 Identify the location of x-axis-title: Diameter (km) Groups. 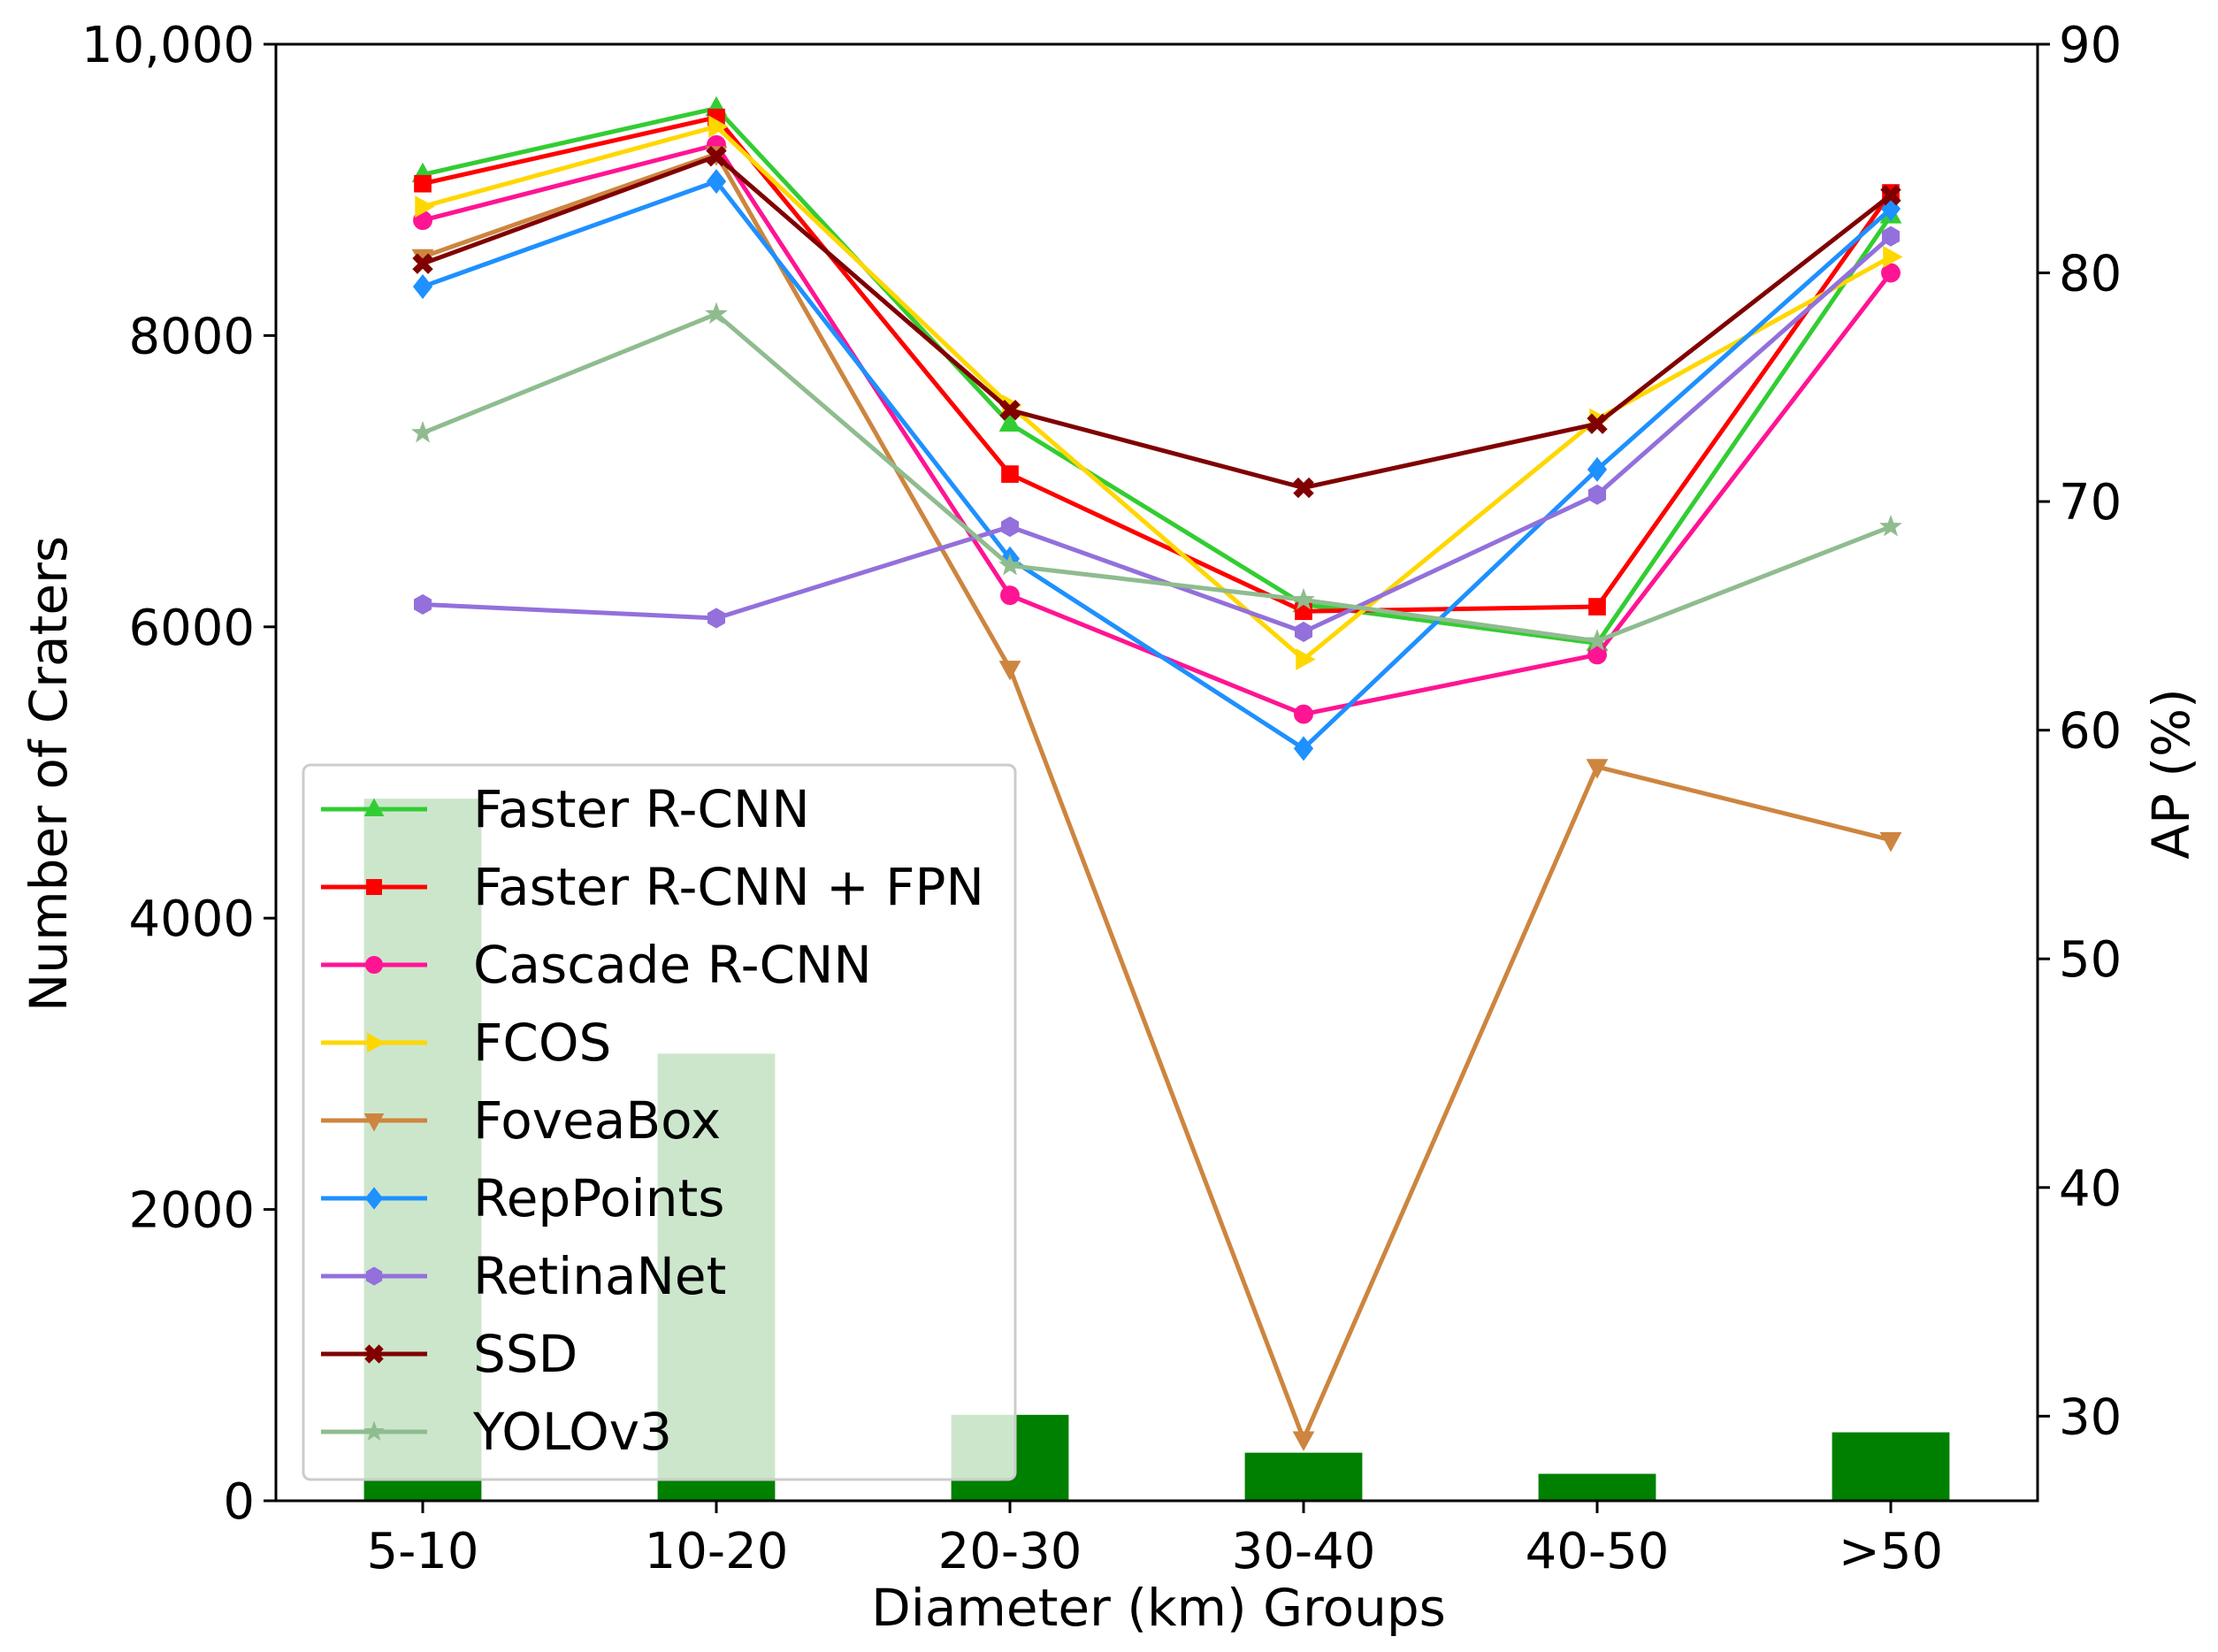
(1158, 1608).